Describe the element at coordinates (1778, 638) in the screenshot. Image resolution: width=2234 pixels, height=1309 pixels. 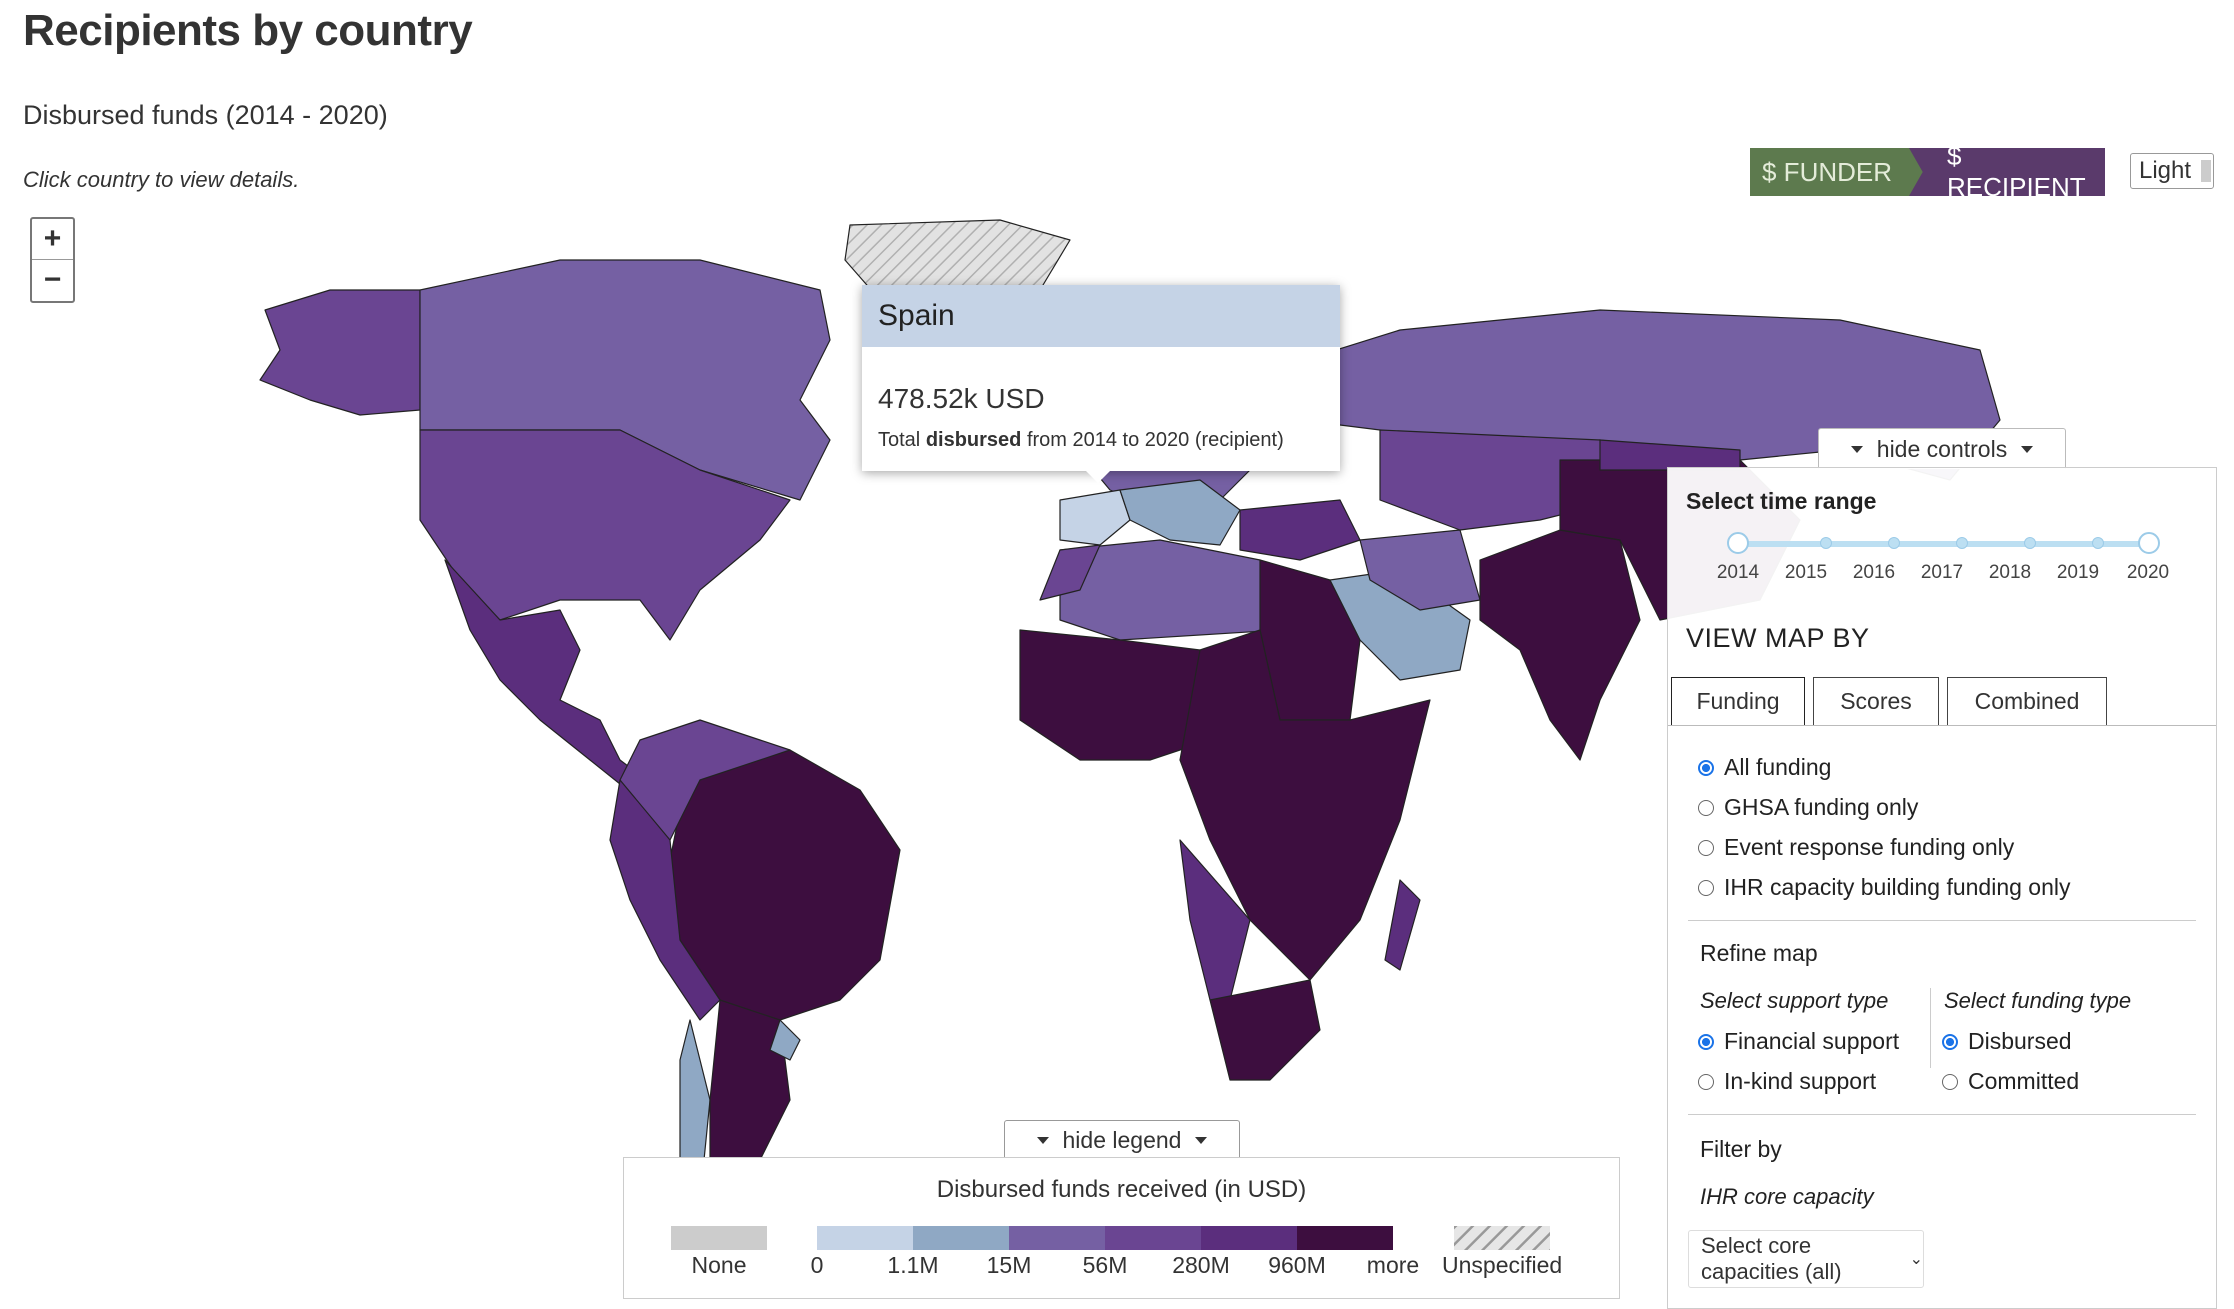
I see `view-map-by-title: VIEW MAP BY` at that location.